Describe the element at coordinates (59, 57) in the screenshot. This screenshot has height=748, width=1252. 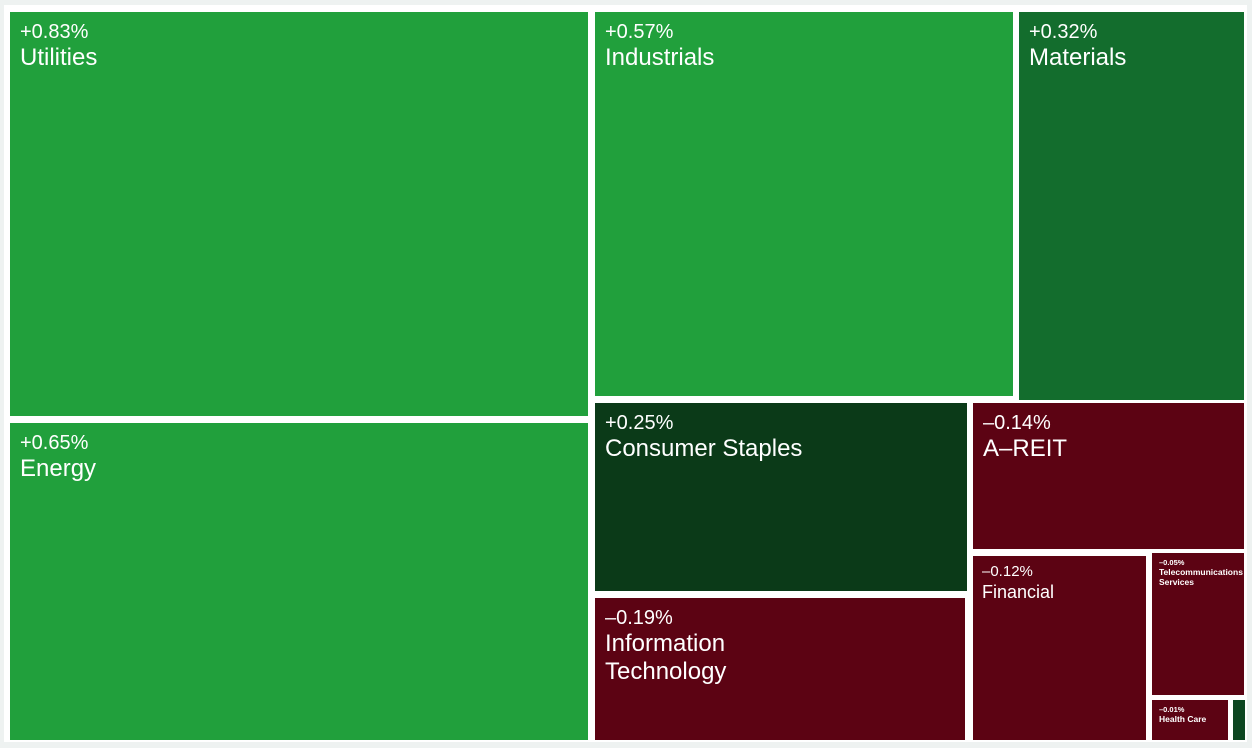
I see `tile-sector-name: Utilities` at that location.